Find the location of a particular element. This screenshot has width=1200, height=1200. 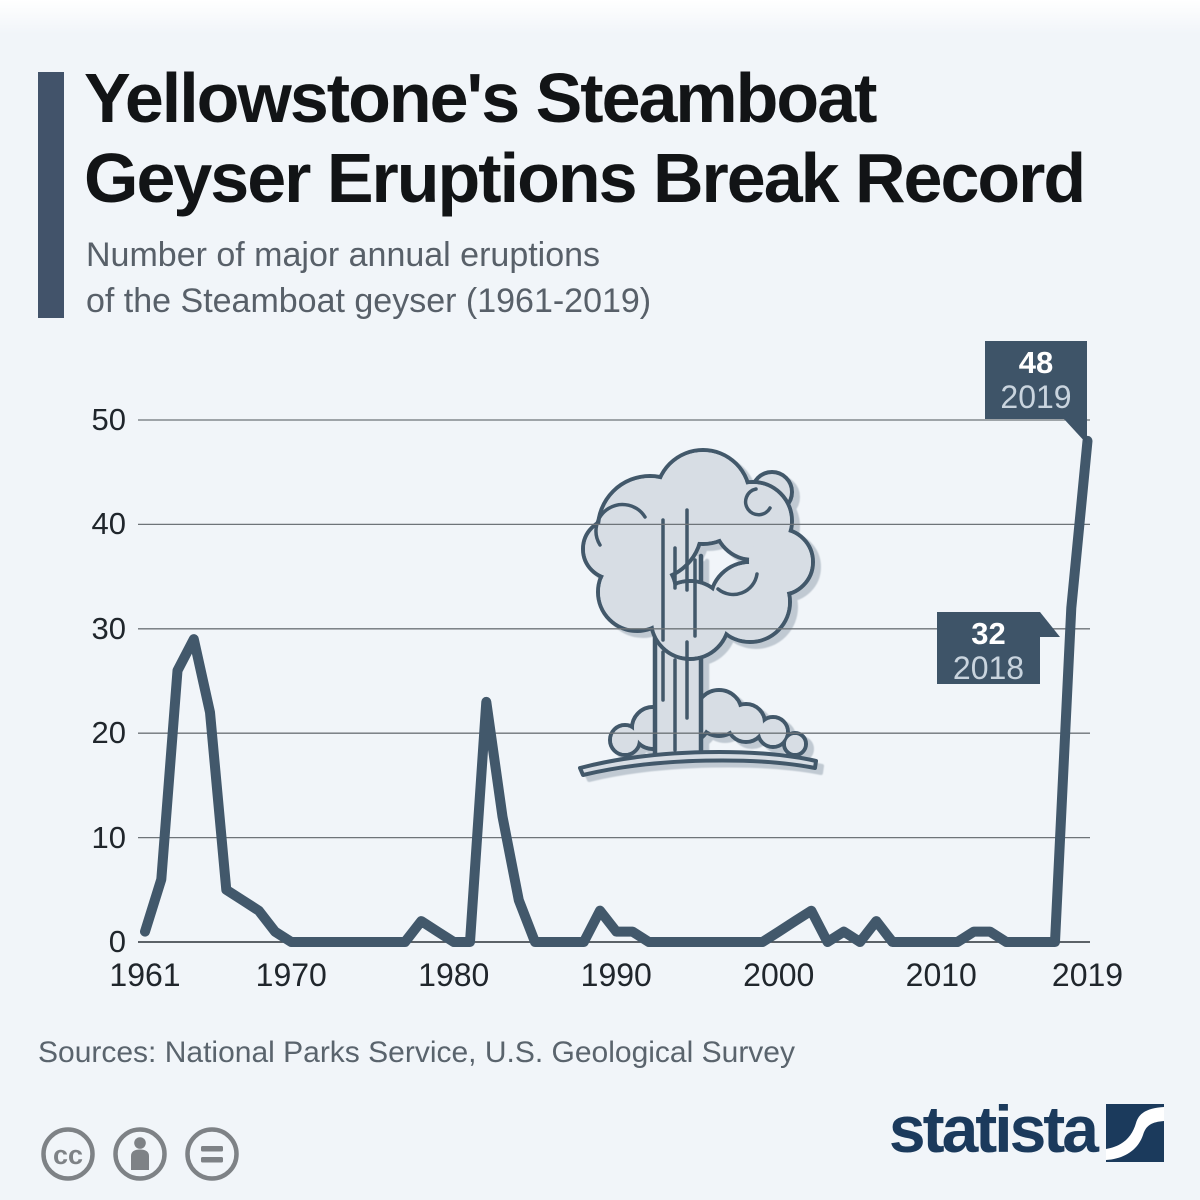

callout-2019: 48 2019 is located at coordinates (1036, 392).